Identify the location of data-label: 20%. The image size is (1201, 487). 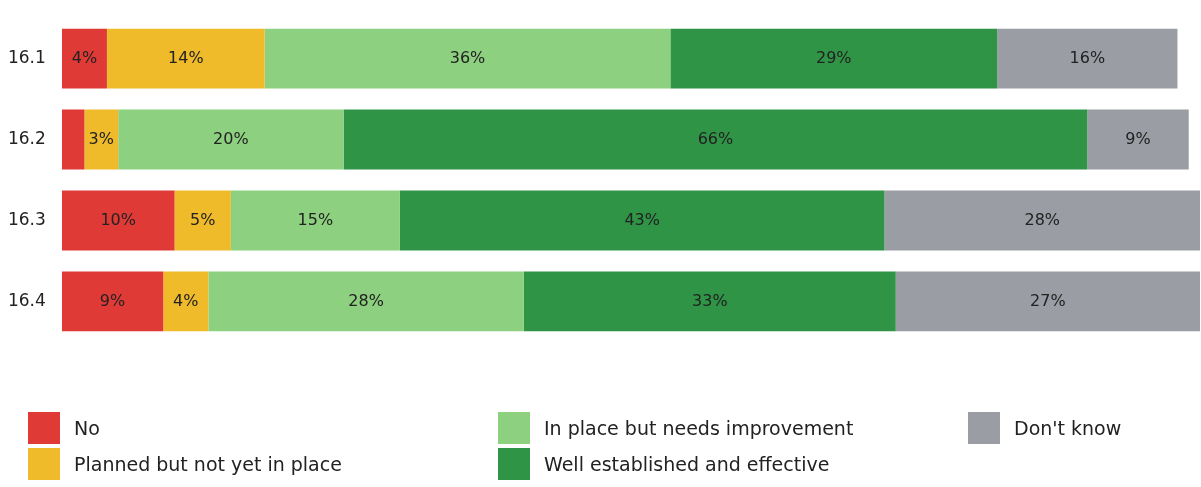
(231, 138).